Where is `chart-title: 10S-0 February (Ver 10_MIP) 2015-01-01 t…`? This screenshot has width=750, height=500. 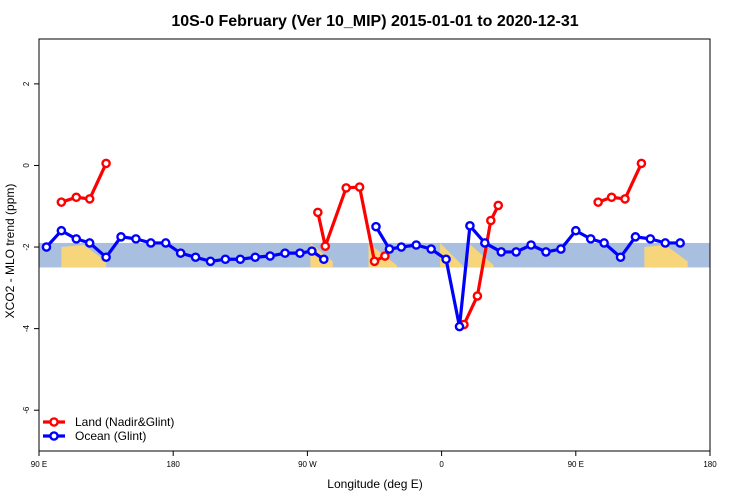 chart-title: 10S-0 February (Ver 10_MIP) 2015-01-01 t… is located at coordinates (374, 21).